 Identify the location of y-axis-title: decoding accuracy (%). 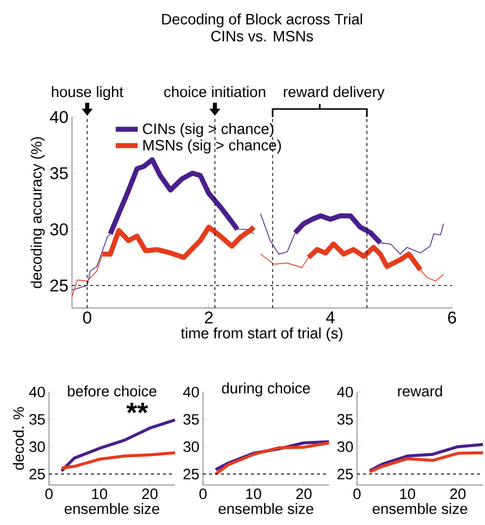
(37, 212).